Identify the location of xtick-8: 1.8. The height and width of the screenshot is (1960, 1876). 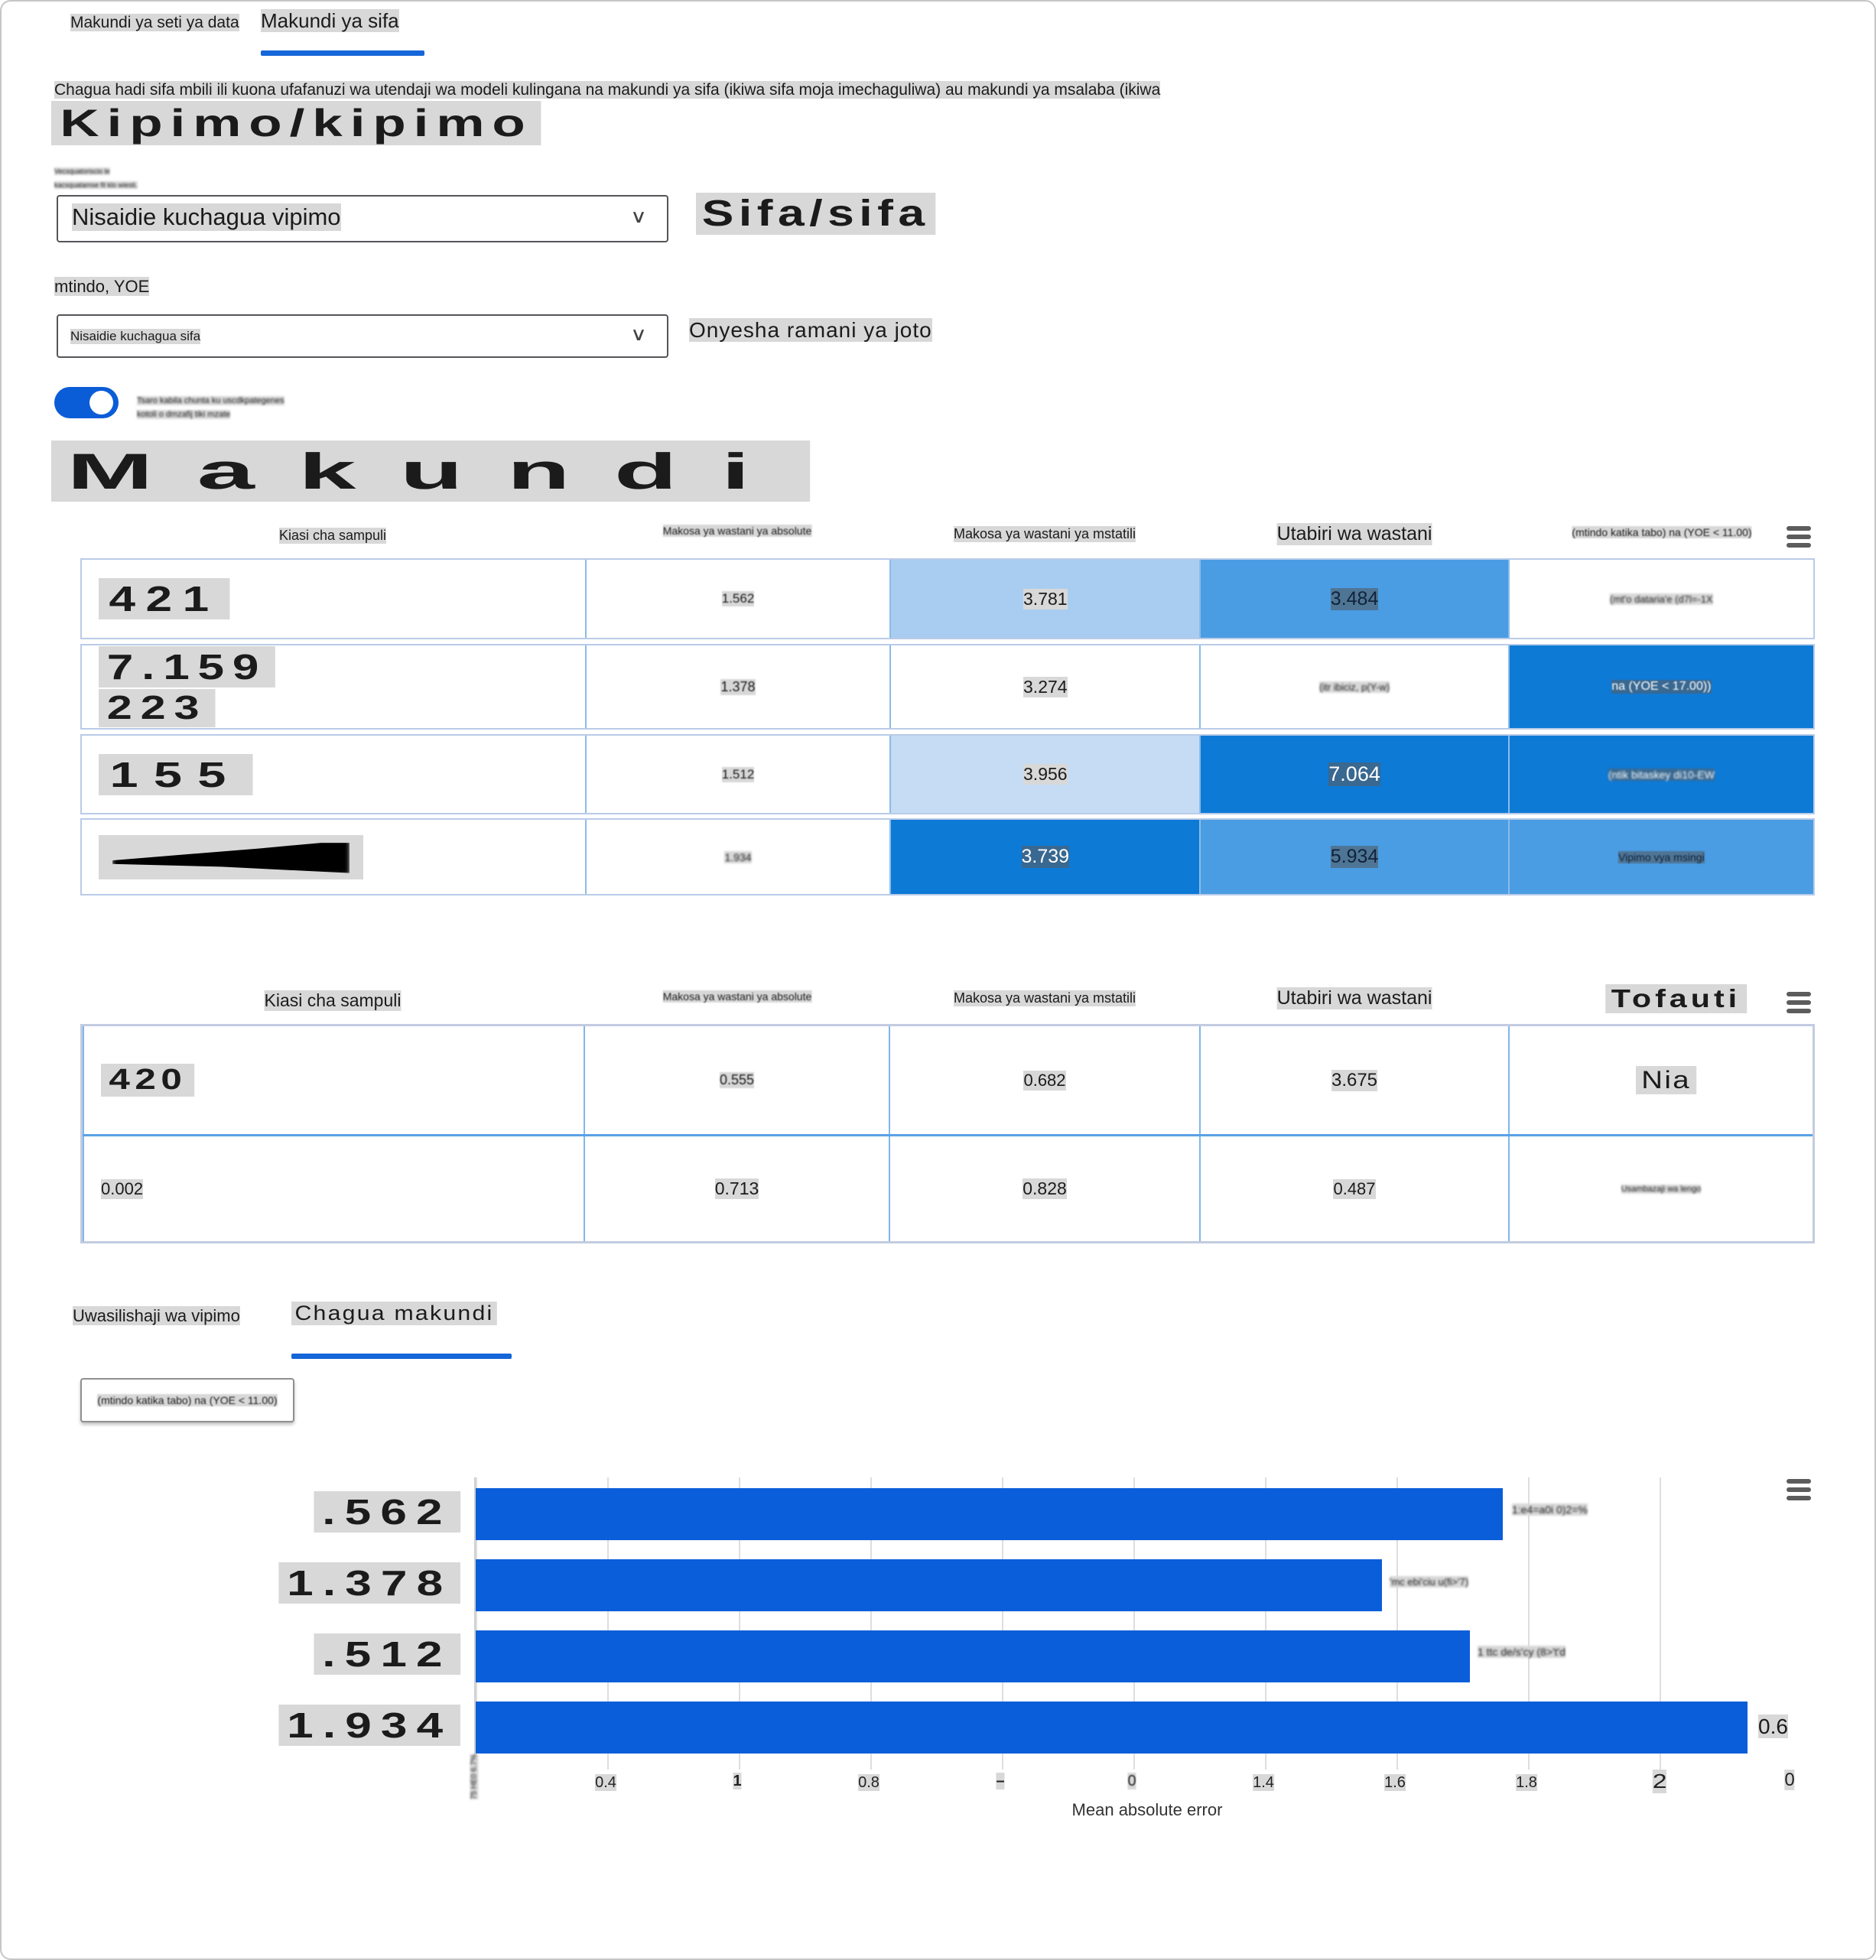
(1526, 1782).